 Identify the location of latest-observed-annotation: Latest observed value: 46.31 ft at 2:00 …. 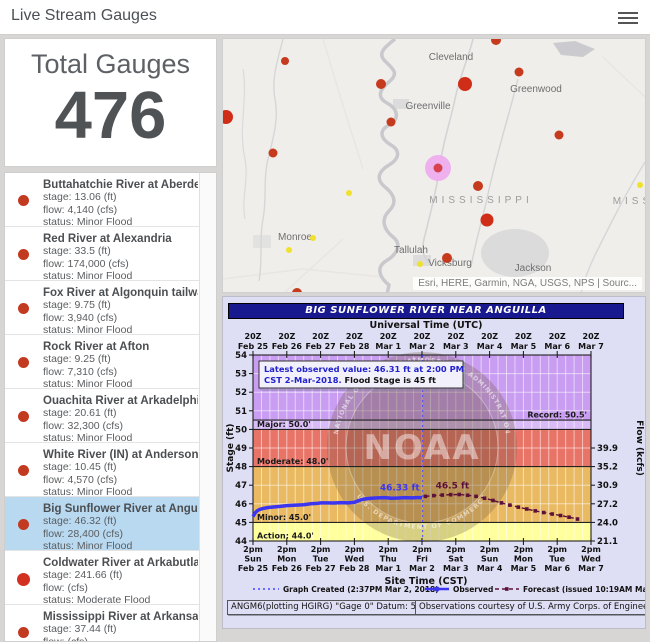
(362, 375).